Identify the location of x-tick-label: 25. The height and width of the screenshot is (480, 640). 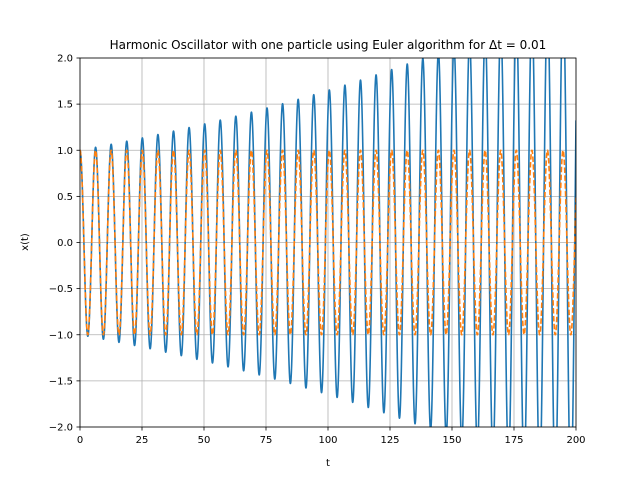
(142, 440).